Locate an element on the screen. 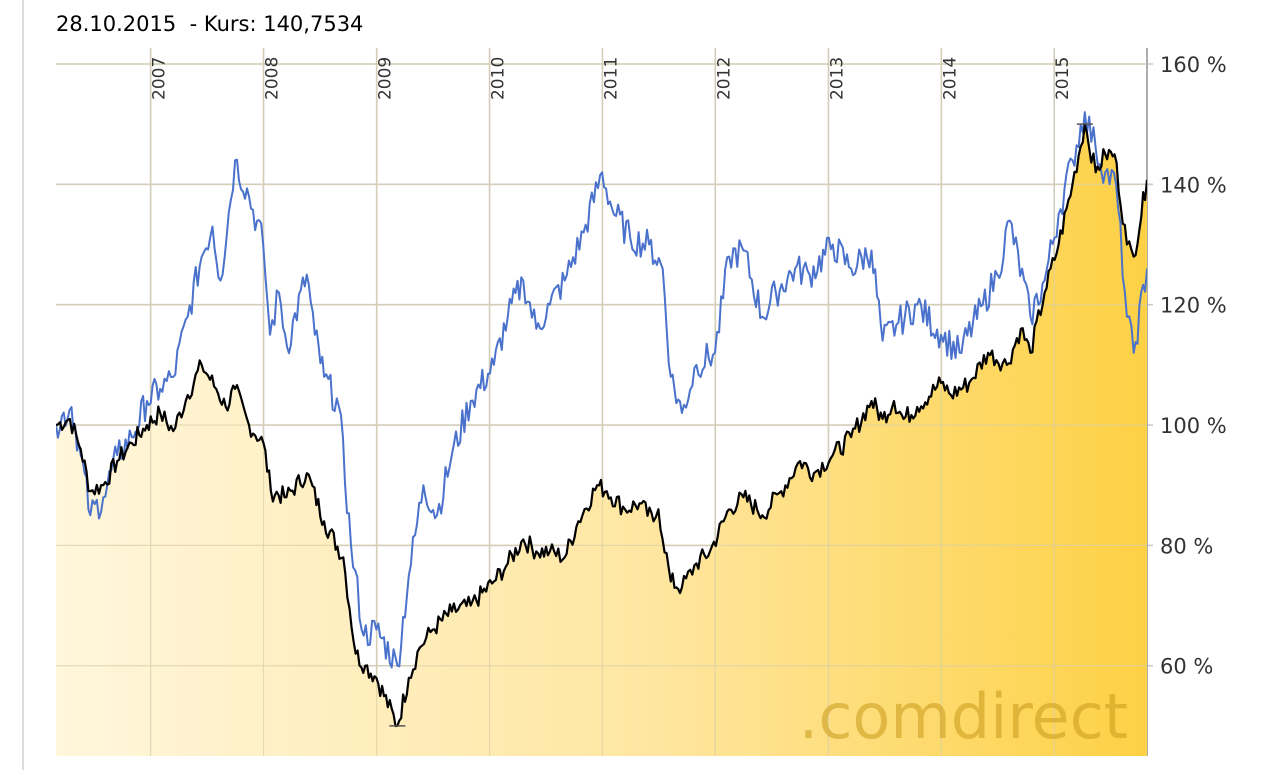  x-tick-label: 2011 is located at coordinates (611, 78).